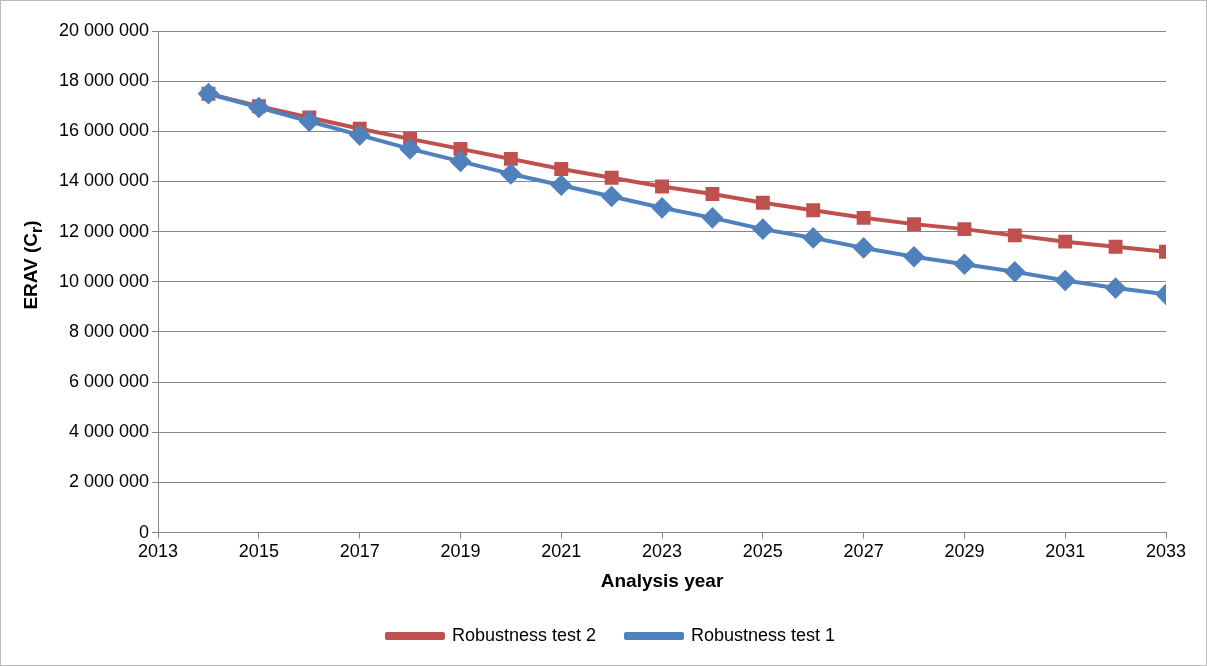 This screenshot has width=1207, height=666. I want to click on y-tick-label: 4 000 000, so click(109, 431).